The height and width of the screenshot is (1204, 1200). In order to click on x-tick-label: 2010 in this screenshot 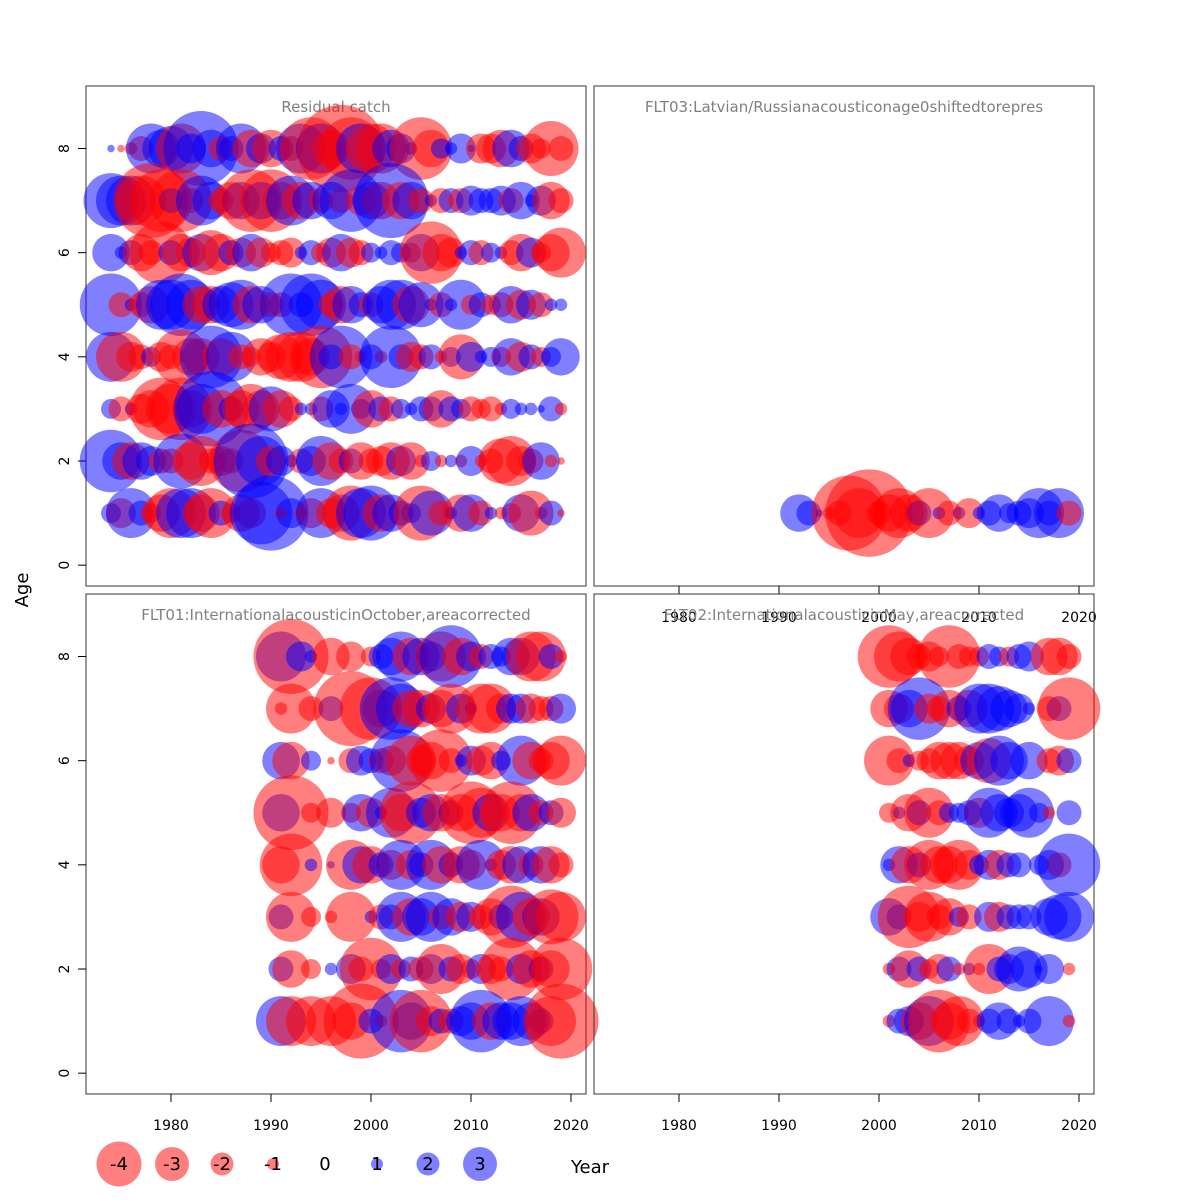, I will do `click(979, 618)`.